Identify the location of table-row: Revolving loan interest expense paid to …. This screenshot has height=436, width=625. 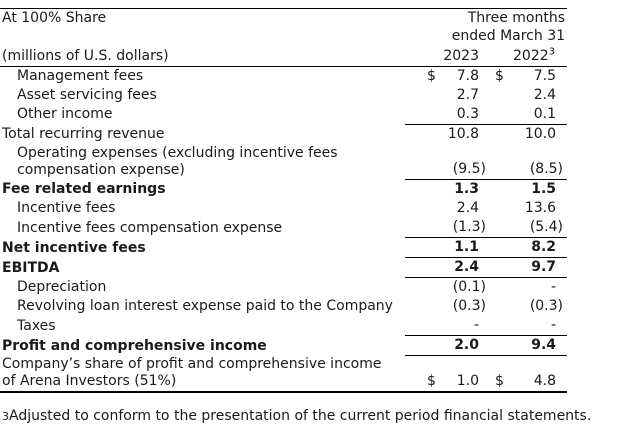
(283, 306).